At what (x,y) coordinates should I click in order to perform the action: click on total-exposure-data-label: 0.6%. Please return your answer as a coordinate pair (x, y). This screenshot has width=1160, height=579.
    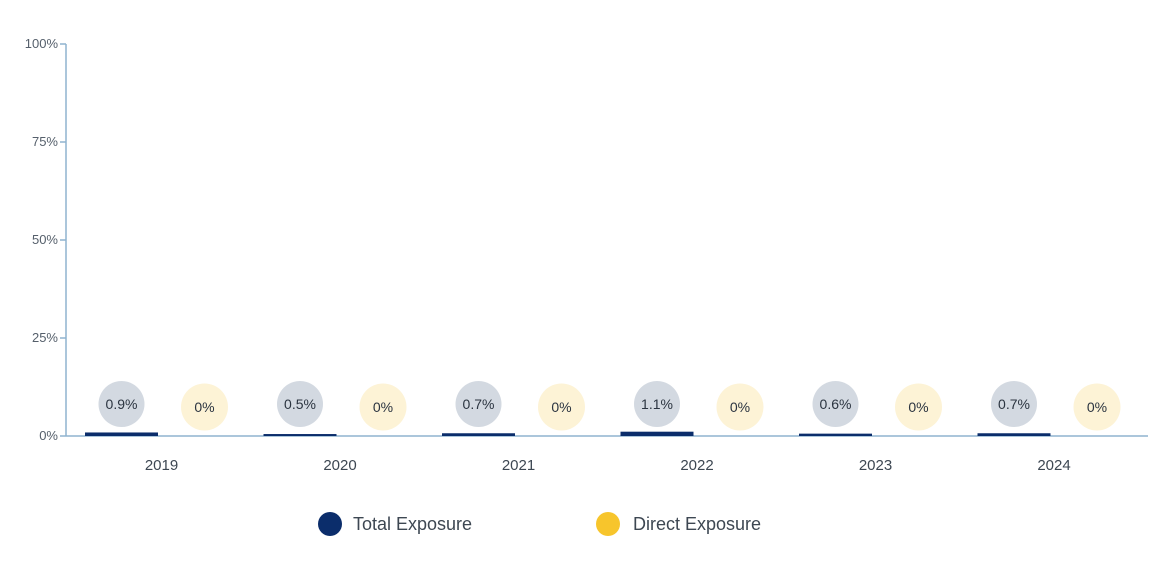
    Looking at the image, I should click on (836, 404).